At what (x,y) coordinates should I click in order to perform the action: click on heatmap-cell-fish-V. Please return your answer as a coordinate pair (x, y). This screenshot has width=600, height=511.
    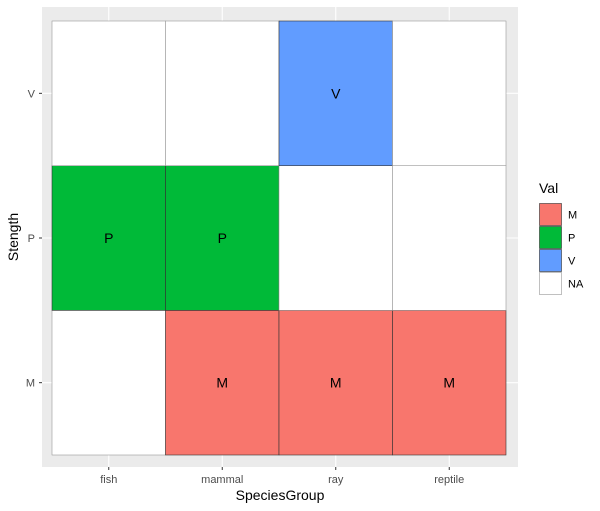
    Looking at the image, I should click on (108, 93).